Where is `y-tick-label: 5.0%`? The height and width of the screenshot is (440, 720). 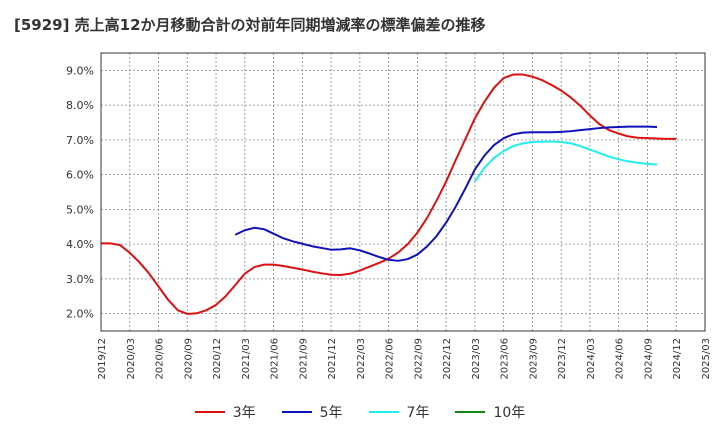
y-tick-label: 5.0% is located at coordinates (80, 209).